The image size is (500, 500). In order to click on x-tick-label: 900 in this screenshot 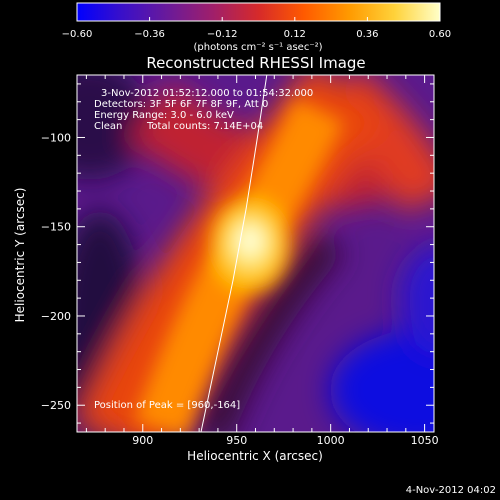, I will do `click(142, 440)`.